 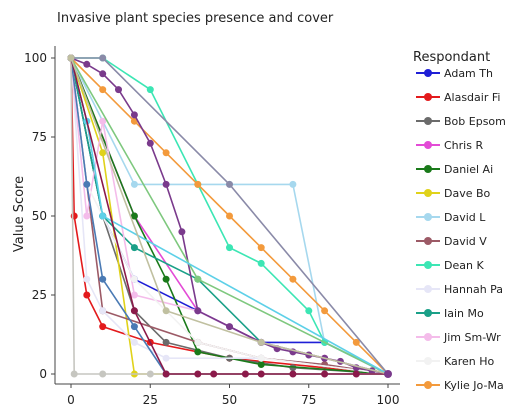 I want to click on legend-label: Daniel Ai, so click(x=468, y=169).